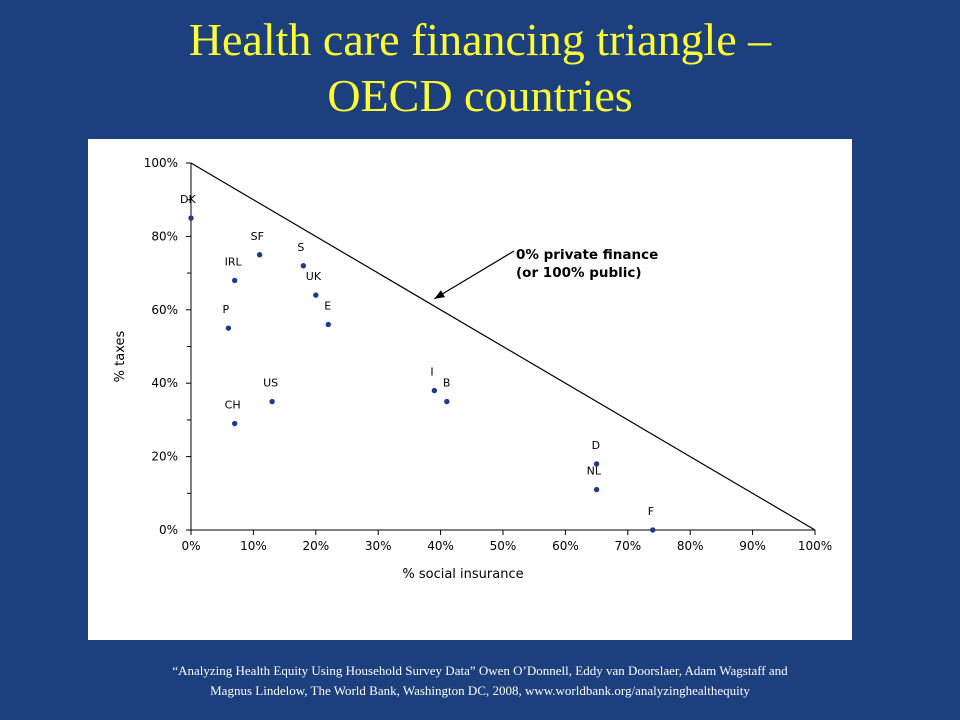 This screenshot has height=720, width=960. Describe the element at coordinates (234, 423) in the screenshot. I see `data-point-ch` at that location.